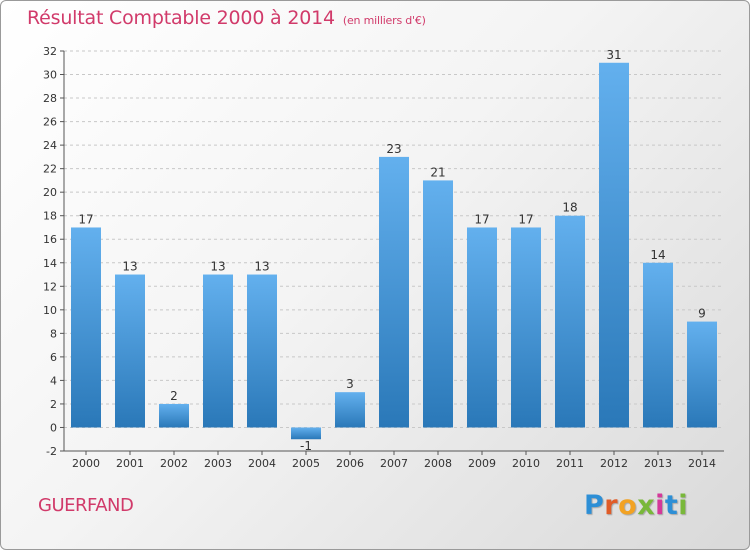  What do you see at coordinates (350, 384) in the screenshot?
I see `bar-value-label: 3` at bounding box center [350, 384].